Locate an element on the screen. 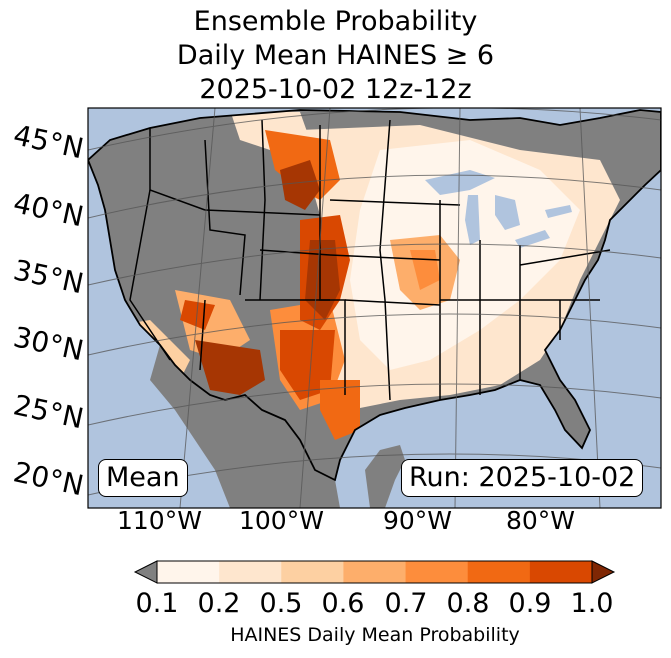 This screenshot has height=658, width=671. lake-superior is located at coordinates (460, 182).